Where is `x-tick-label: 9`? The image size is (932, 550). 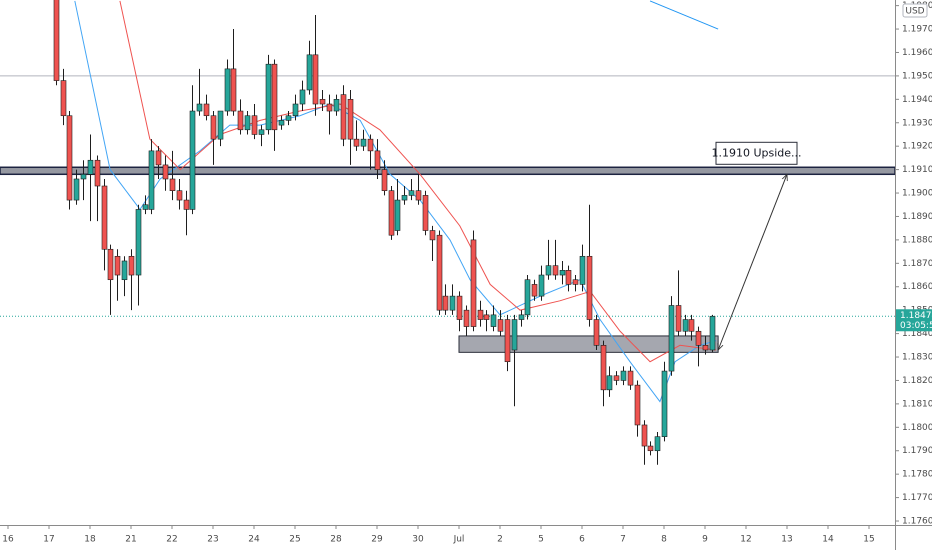 x-tick-label: 9 is located at coordinates (705, 540).